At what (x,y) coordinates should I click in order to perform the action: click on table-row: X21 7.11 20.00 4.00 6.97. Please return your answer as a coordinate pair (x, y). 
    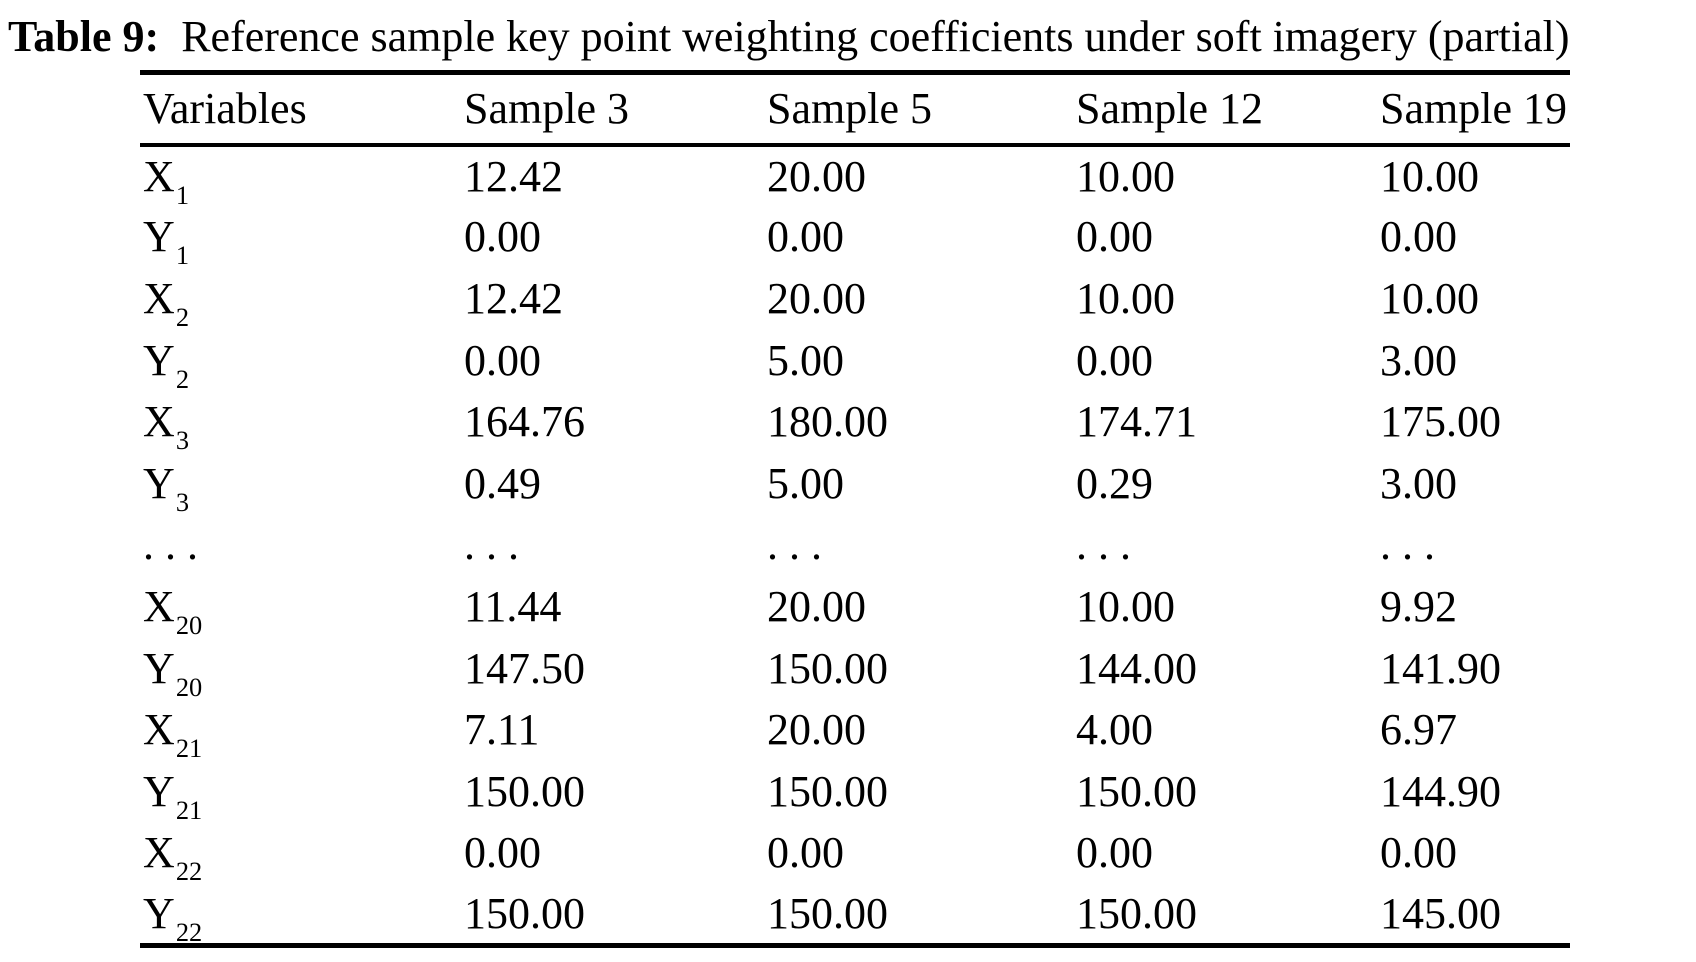
    Looking at the image, I should click on (855, 730).